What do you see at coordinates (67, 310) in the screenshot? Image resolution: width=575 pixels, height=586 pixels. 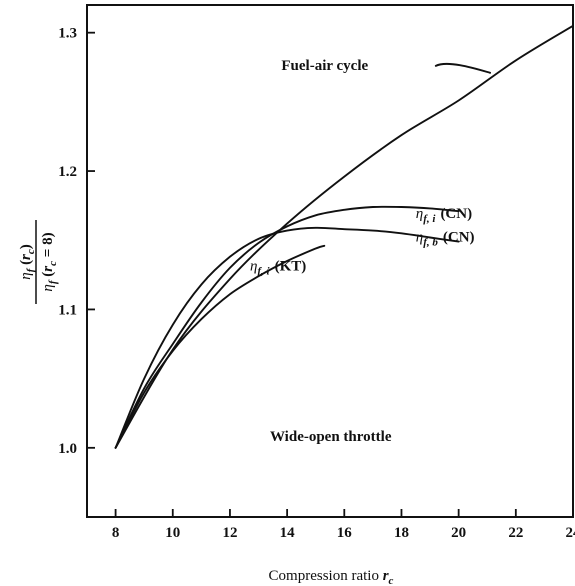 I see `y-tick-label: 1.1` at bounding box center [67, 310].